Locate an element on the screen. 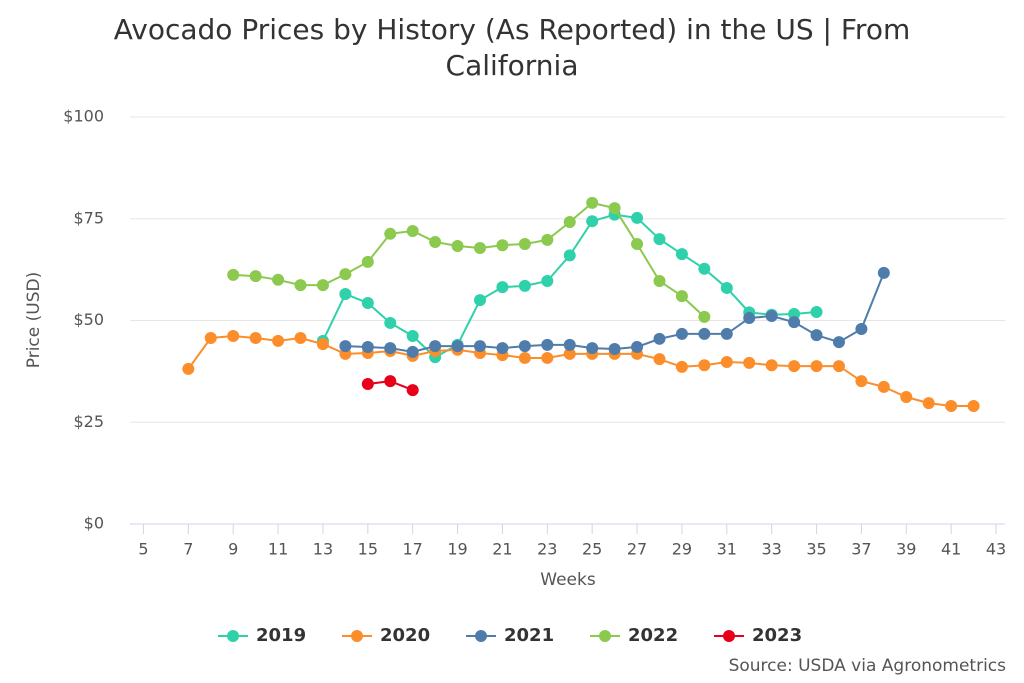 This screenshot has width=1024, height=683. x-tick-label: 39 is located at coordinates (906, 549).